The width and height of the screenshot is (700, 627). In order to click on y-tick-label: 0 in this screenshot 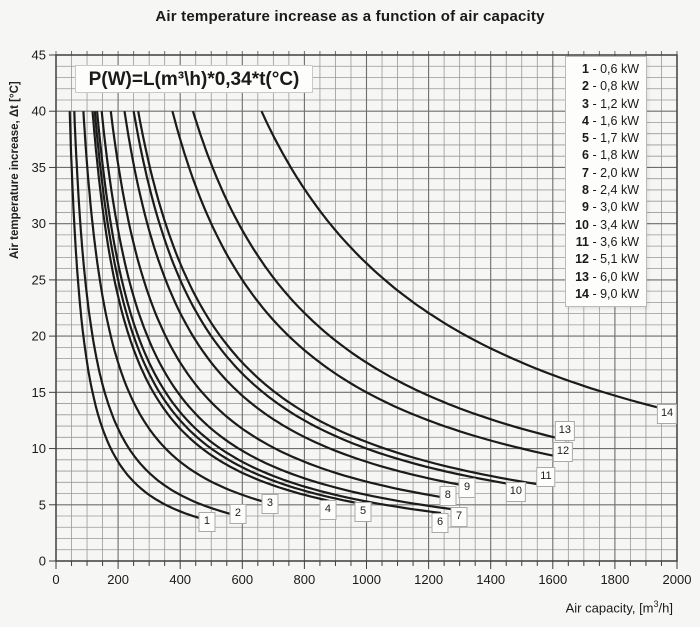, I will do `click(42, 561)`.